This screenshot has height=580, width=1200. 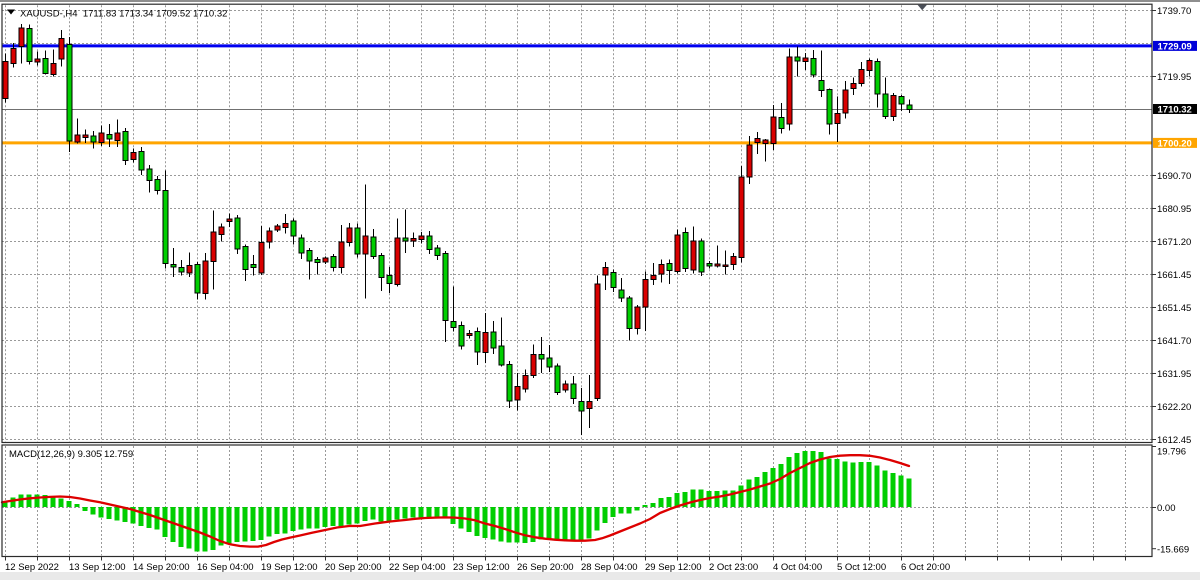 What do you see at coordinates (925, 567) in the screenshot?
I see `svg-text: 6 Oct 20:00` at bounding box center [925, 567].